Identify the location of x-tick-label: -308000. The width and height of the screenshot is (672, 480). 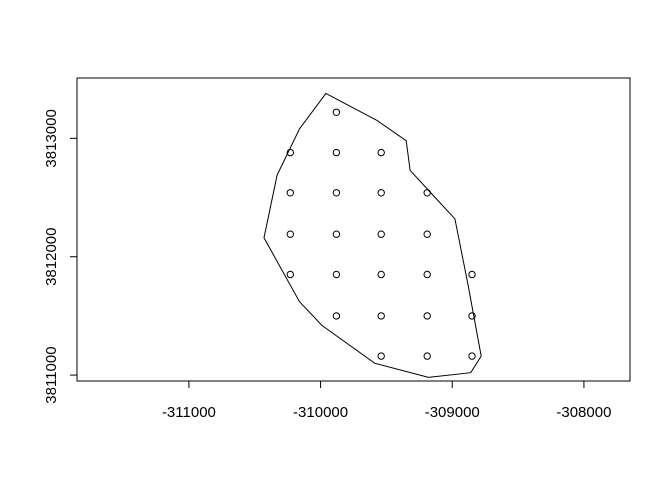
(583, 412).